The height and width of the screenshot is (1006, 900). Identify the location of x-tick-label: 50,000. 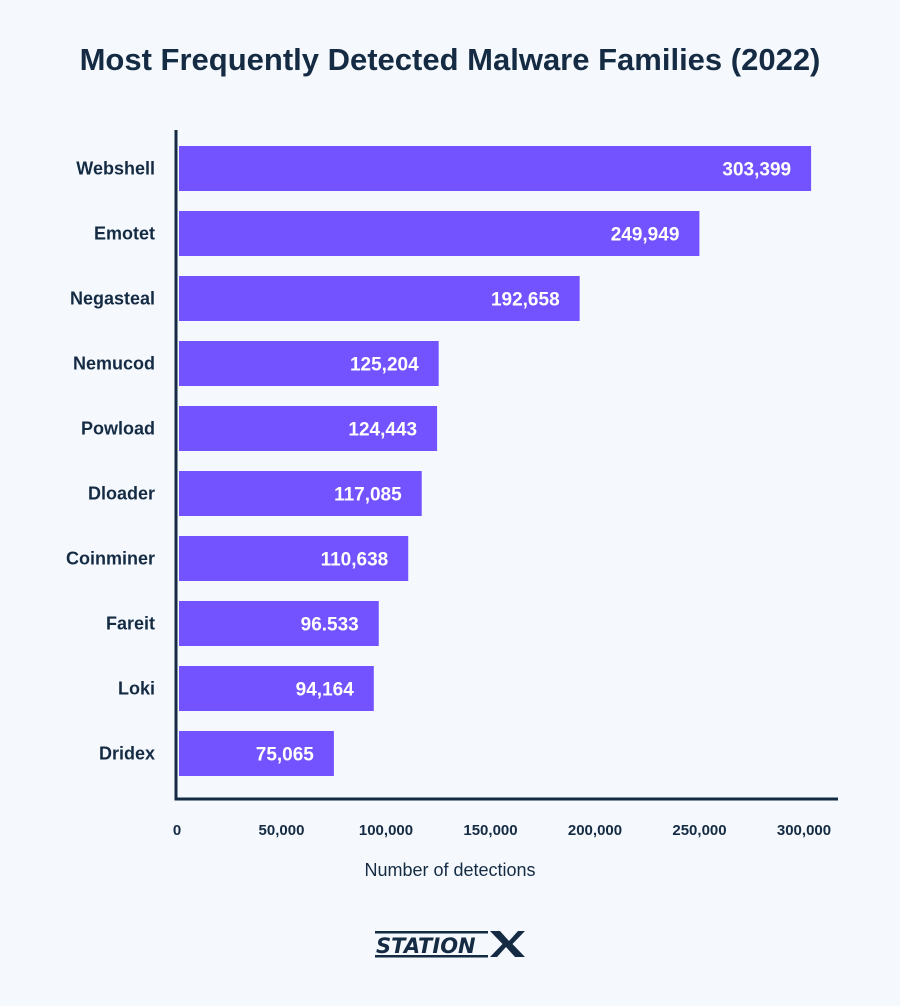
(282, 830).